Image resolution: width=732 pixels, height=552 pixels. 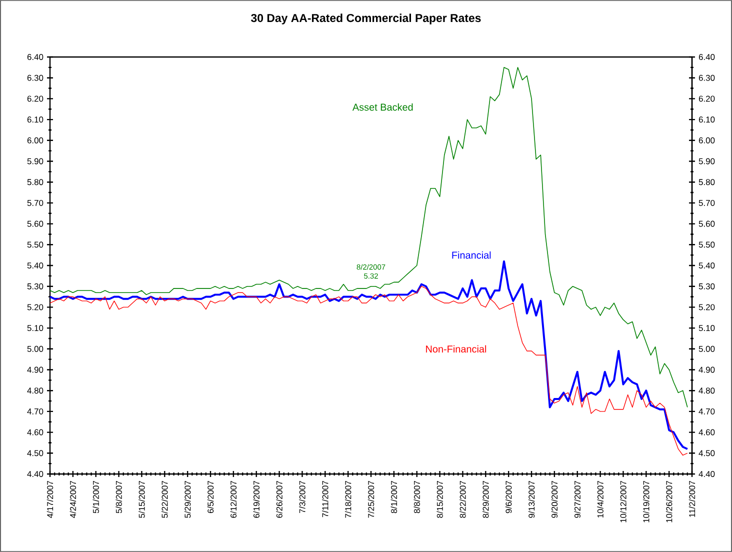 What do you see at coordinates (302, 497) in the screenshot?
I see `x-tick-label: 7/3/2007` at bounding box center [302, 497].